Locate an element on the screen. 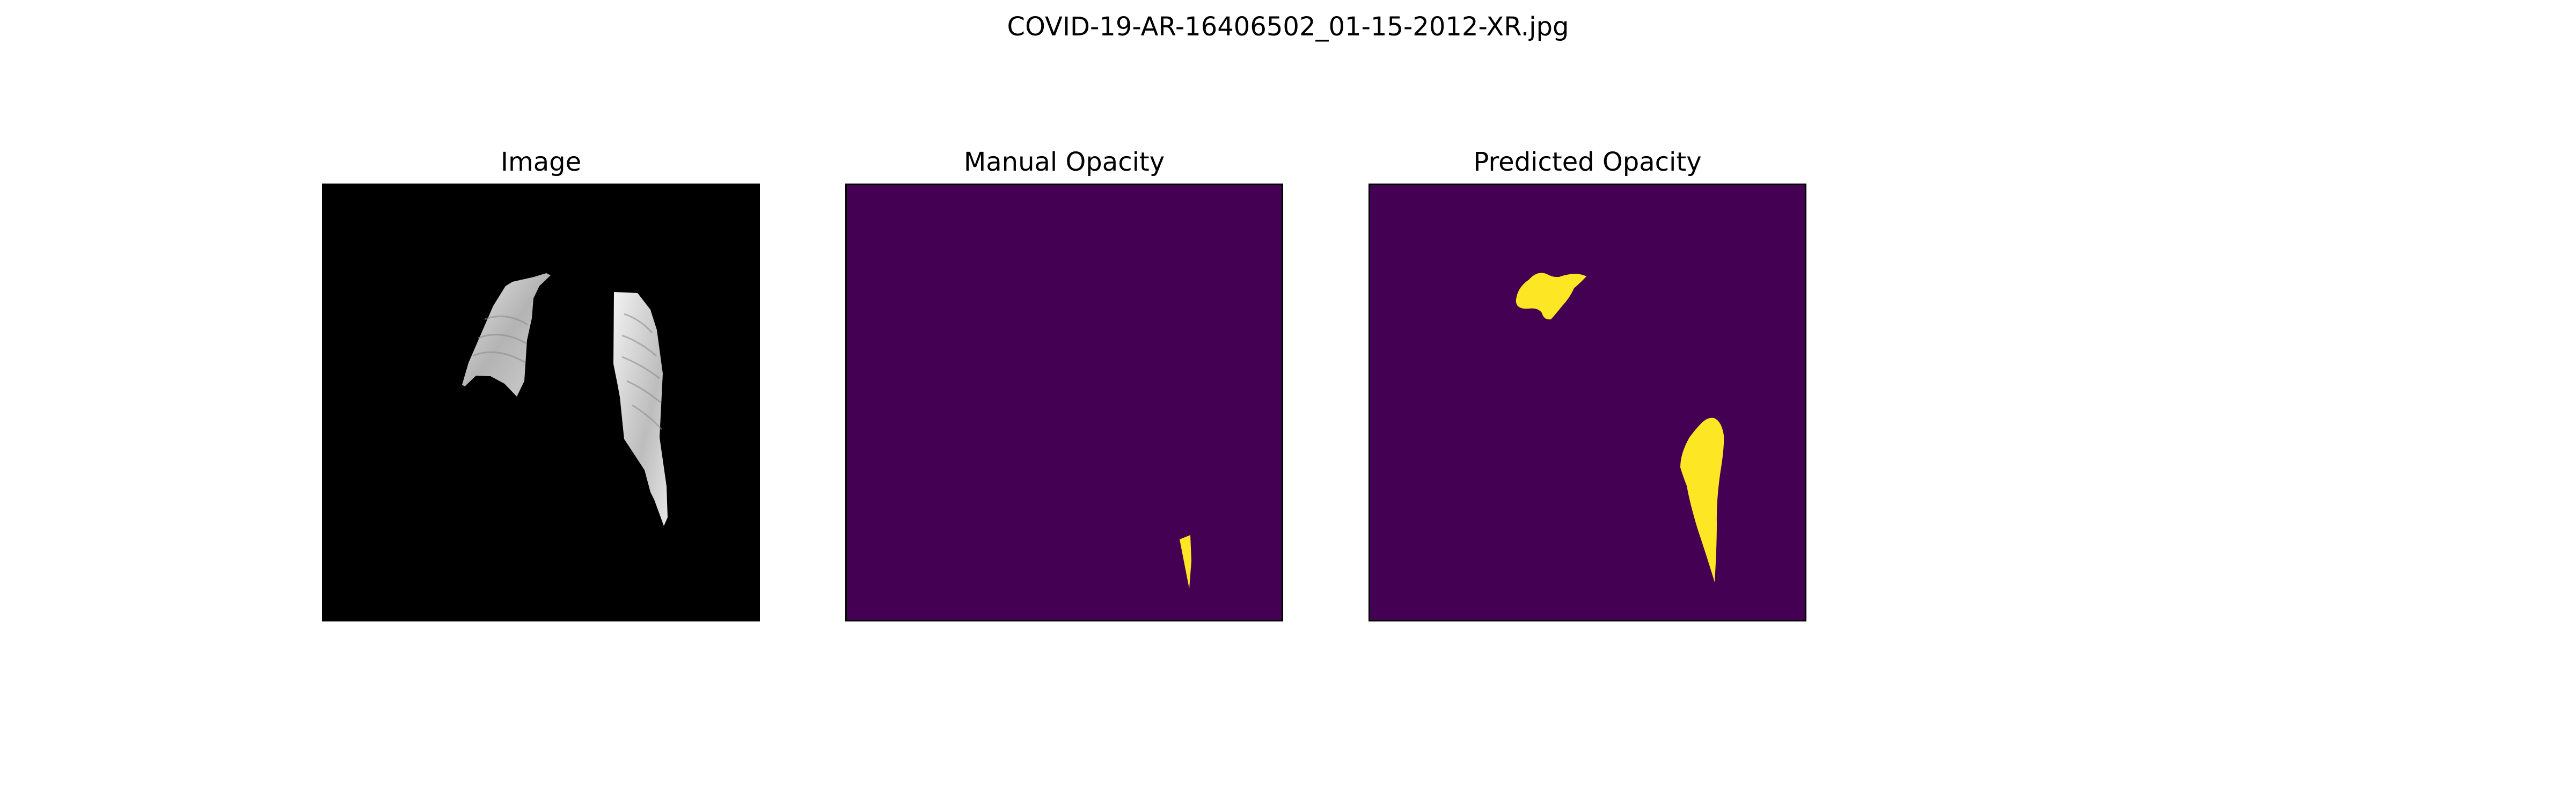 The height and width of the screenshot is (805, 2576). manual-mask-image is located at coordinates (1185, 562).